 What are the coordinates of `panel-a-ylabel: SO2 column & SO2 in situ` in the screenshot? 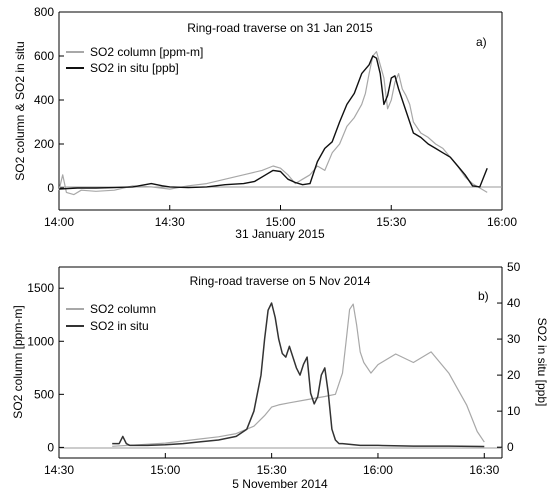 It's located at (20, 110).